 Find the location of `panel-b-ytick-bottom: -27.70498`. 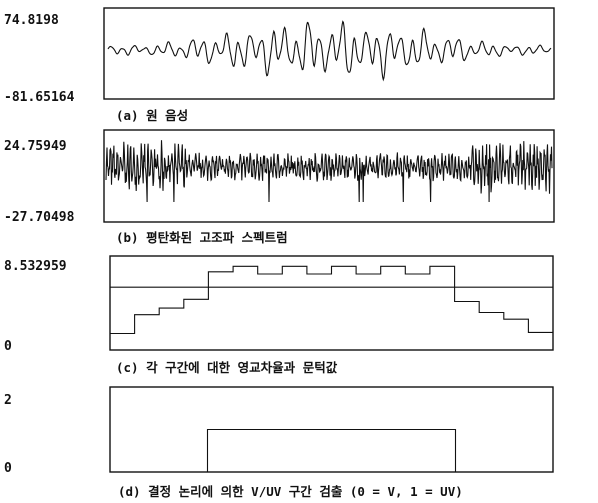

panel-b-ytick-bottom: -27.70498 is located at coordinates (39, 217).